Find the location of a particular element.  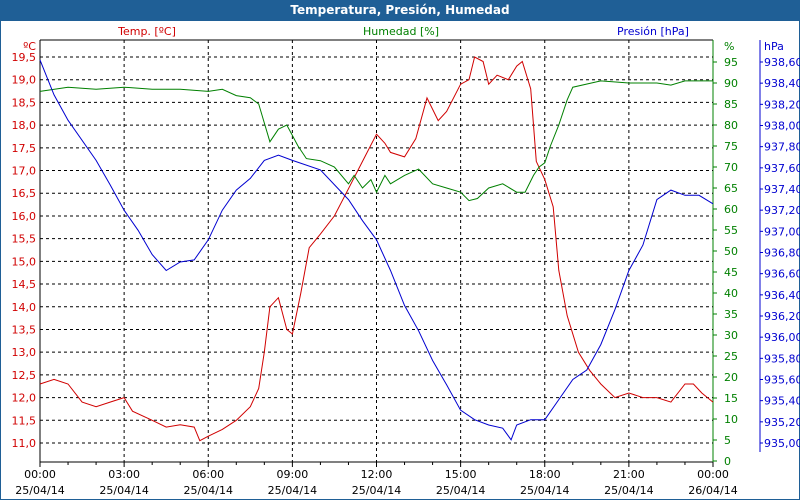

humidity-tick-label: 25 is located at coordinates (731, 356).